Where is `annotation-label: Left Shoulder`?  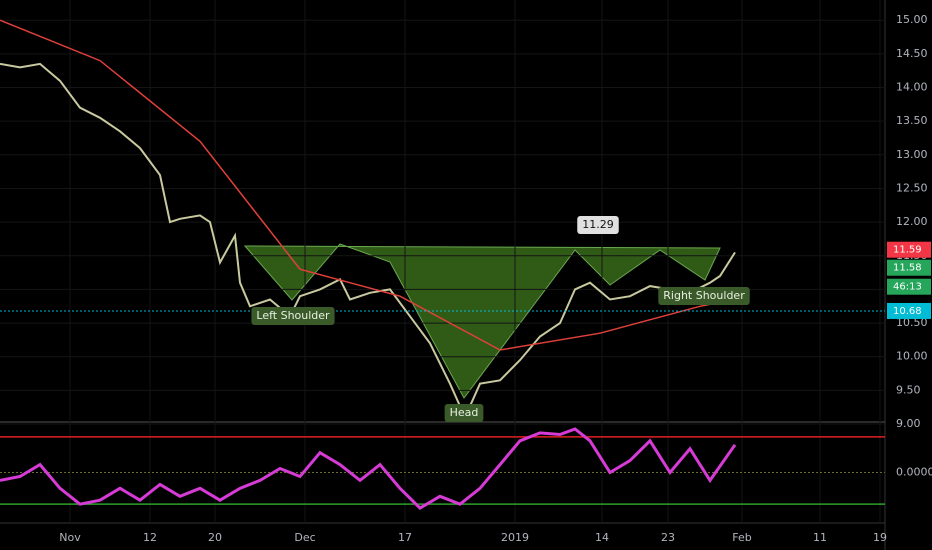
annotation-label: Left Shoulder is located at coordinates (293, 315).